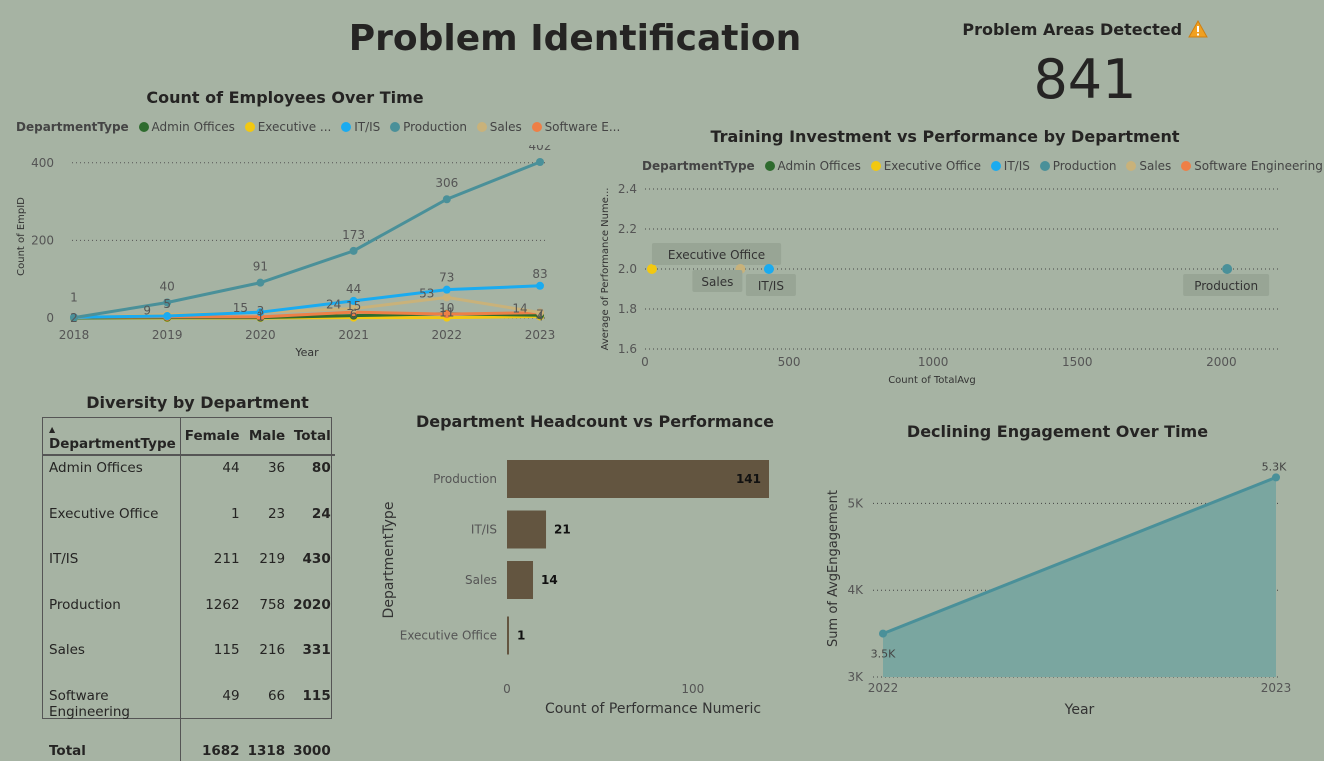 Image resolution: width=1324 pixels, height=761 pixels. What do you see at coordinates (276, 513) in the screenshot?
I see `cell-male: 23` at bounding box center [276, 513].